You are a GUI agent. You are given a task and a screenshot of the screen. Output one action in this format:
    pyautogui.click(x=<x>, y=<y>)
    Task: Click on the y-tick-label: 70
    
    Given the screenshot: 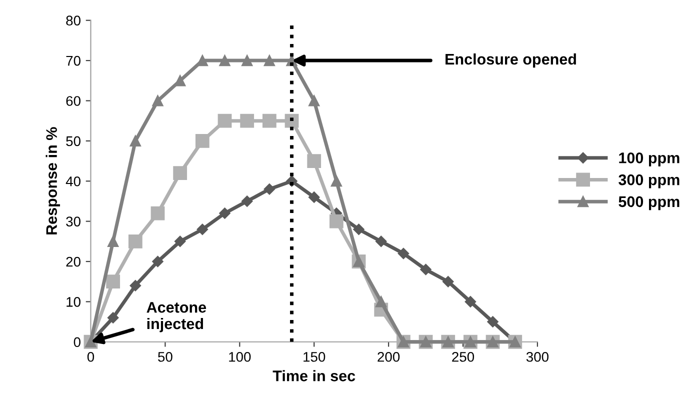 What is the action you would take?
    pyautogui.click(x=73, y=61)
    